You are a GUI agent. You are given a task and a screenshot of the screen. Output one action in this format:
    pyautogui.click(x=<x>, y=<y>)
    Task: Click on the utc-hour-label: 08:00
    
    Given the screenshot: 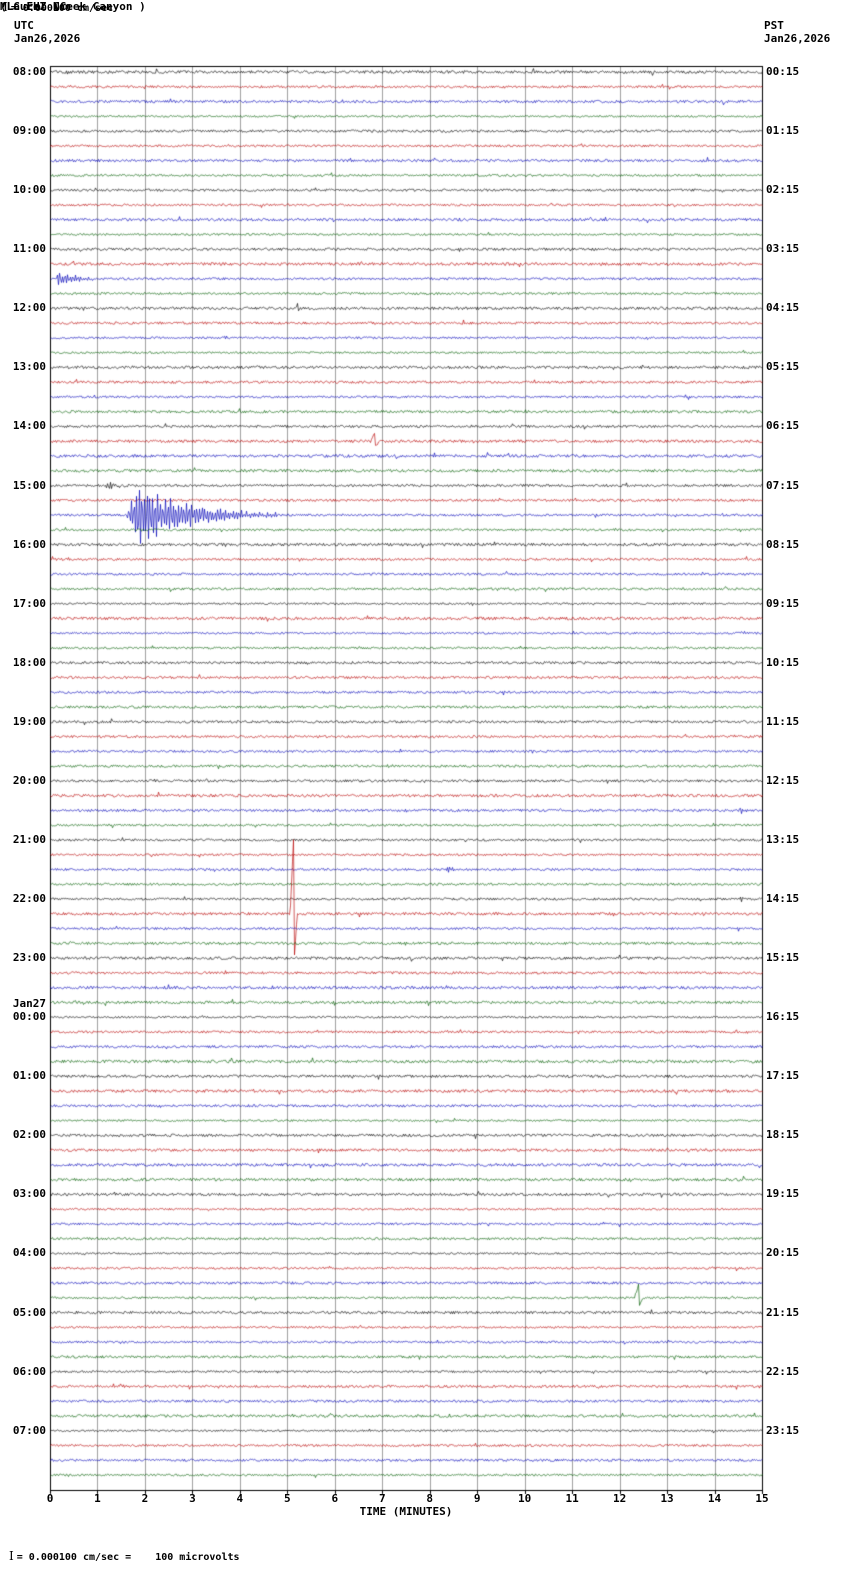 What is the action you would take?
    pyautogui.click(x=29, y=71)
    